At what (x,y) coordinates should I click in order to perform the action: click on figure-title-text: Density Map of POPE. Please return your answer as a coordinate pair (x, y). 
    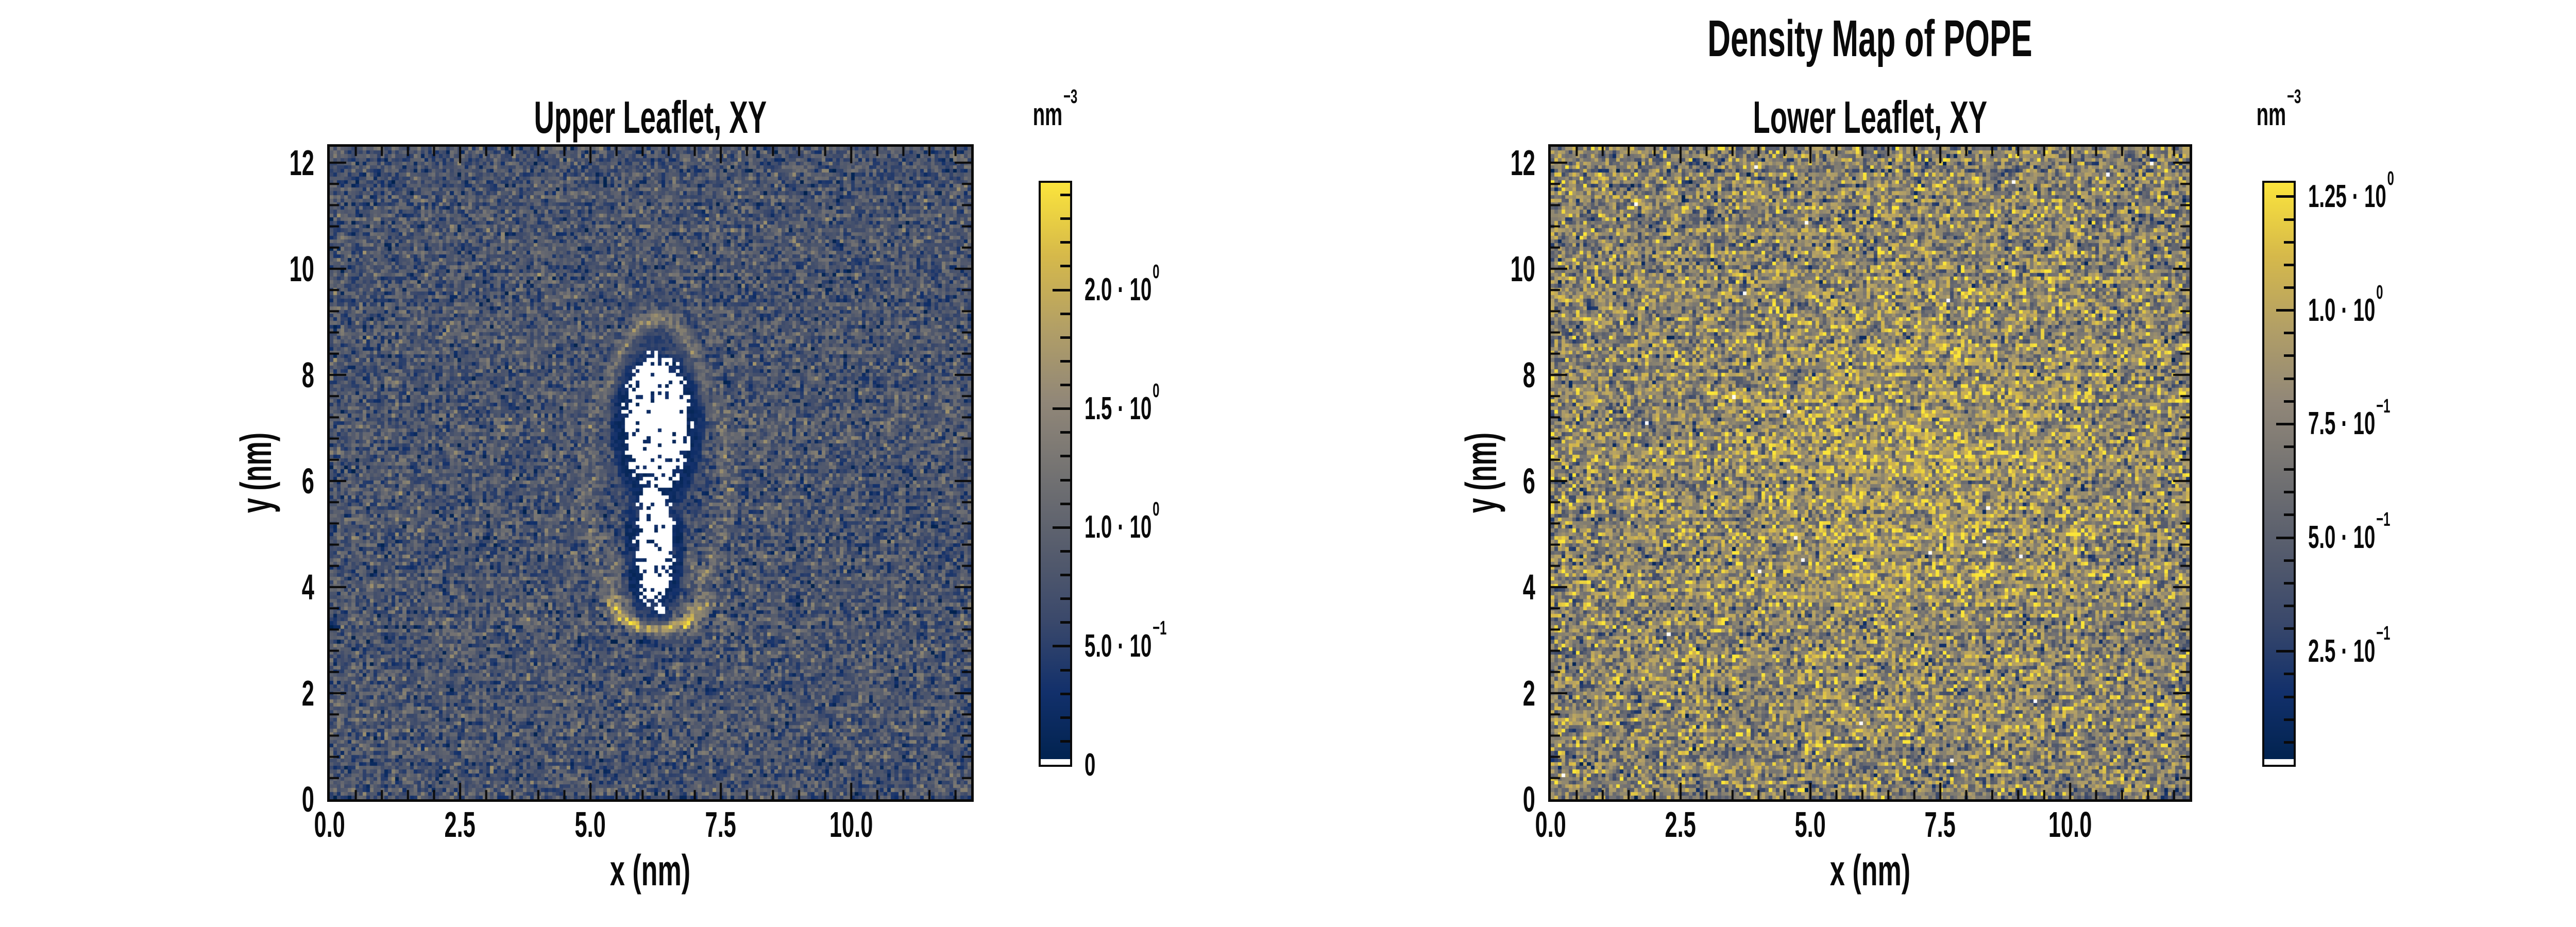
    Looking at the image, I should click on (1869, 38).